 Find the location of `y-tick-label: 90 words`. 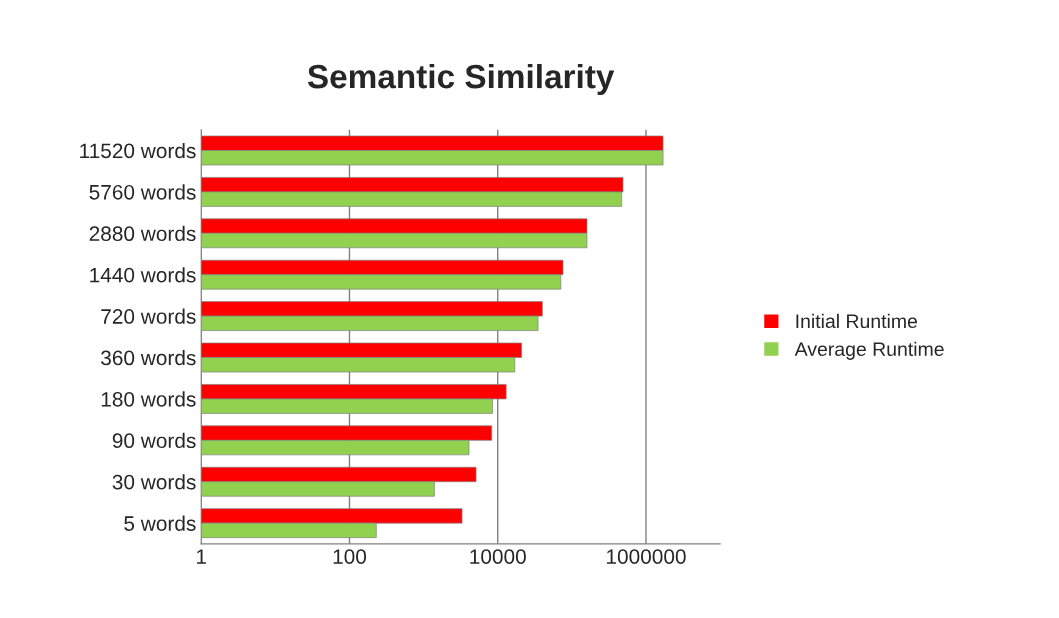

y-tick-label: 90 words is located at coordinates (154, 440).